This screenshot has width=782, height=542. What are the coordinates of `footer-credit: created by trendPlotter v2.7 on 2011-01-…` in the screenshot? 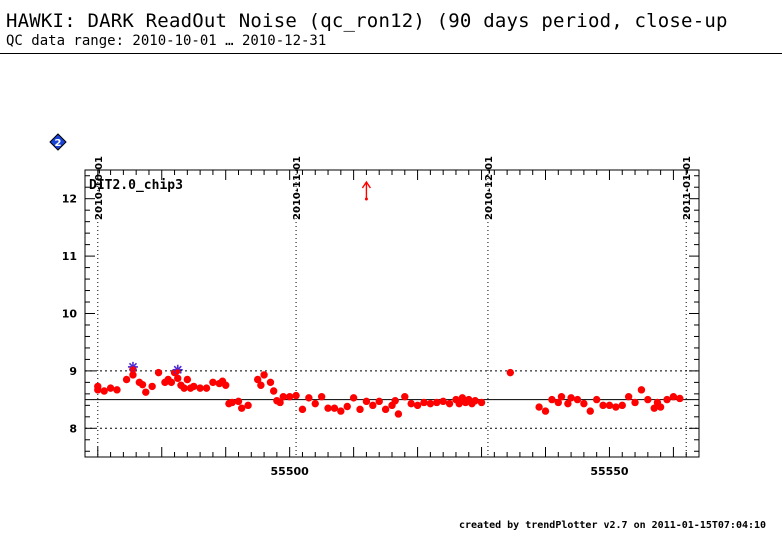 It's located at (613, 525).